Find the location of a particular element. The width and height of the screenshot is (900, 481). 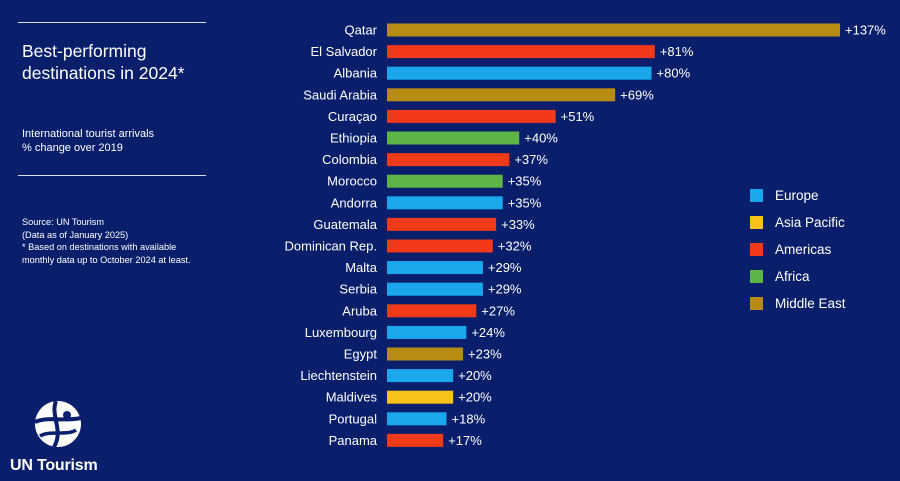

category-label: Panama is located at coordinates (353, 440).